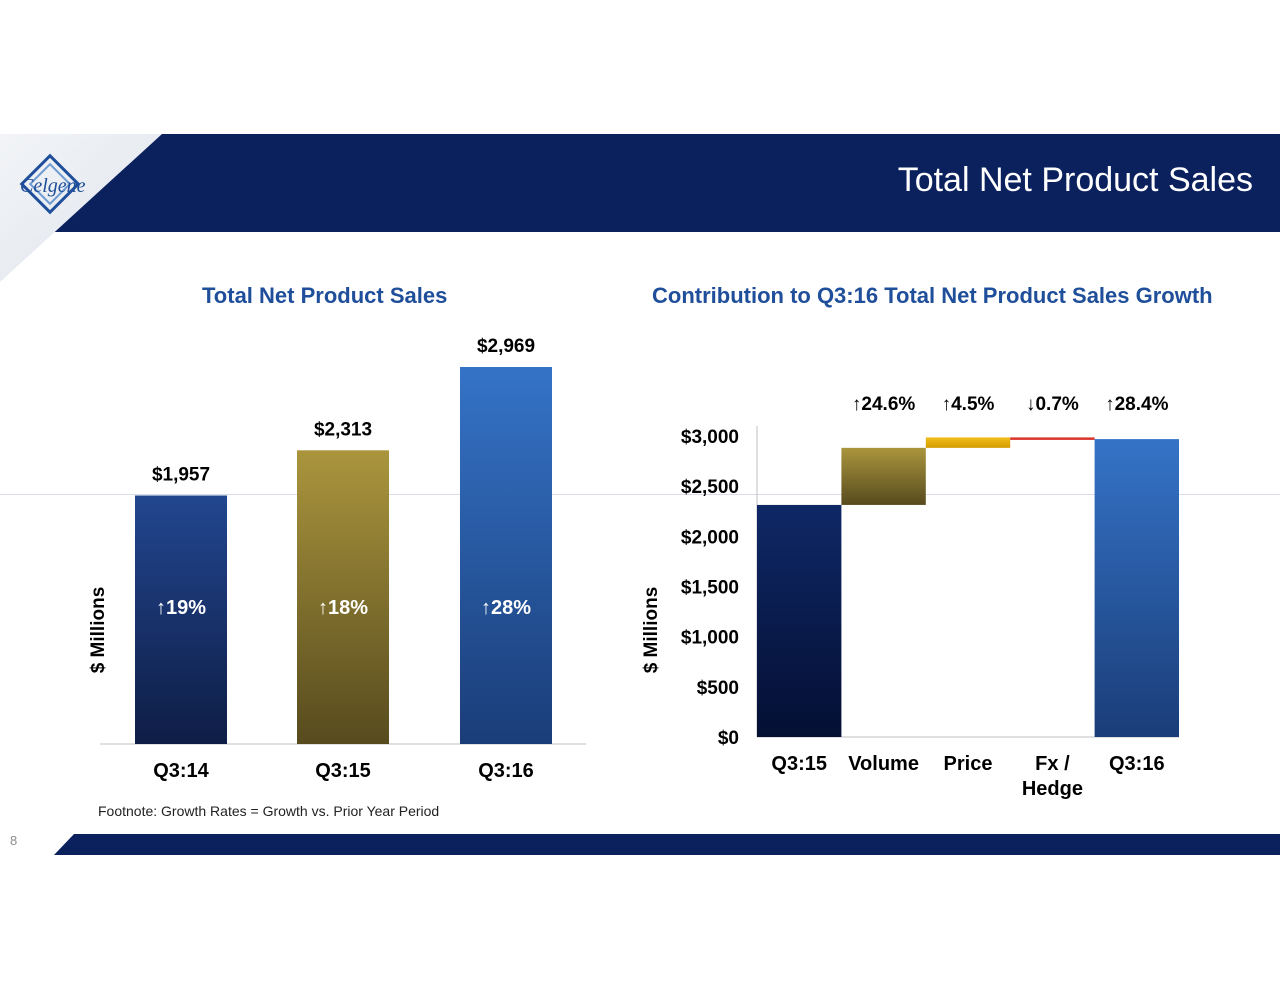  I want to click on value-label-q3-16: $2,969, so click(506, 346).